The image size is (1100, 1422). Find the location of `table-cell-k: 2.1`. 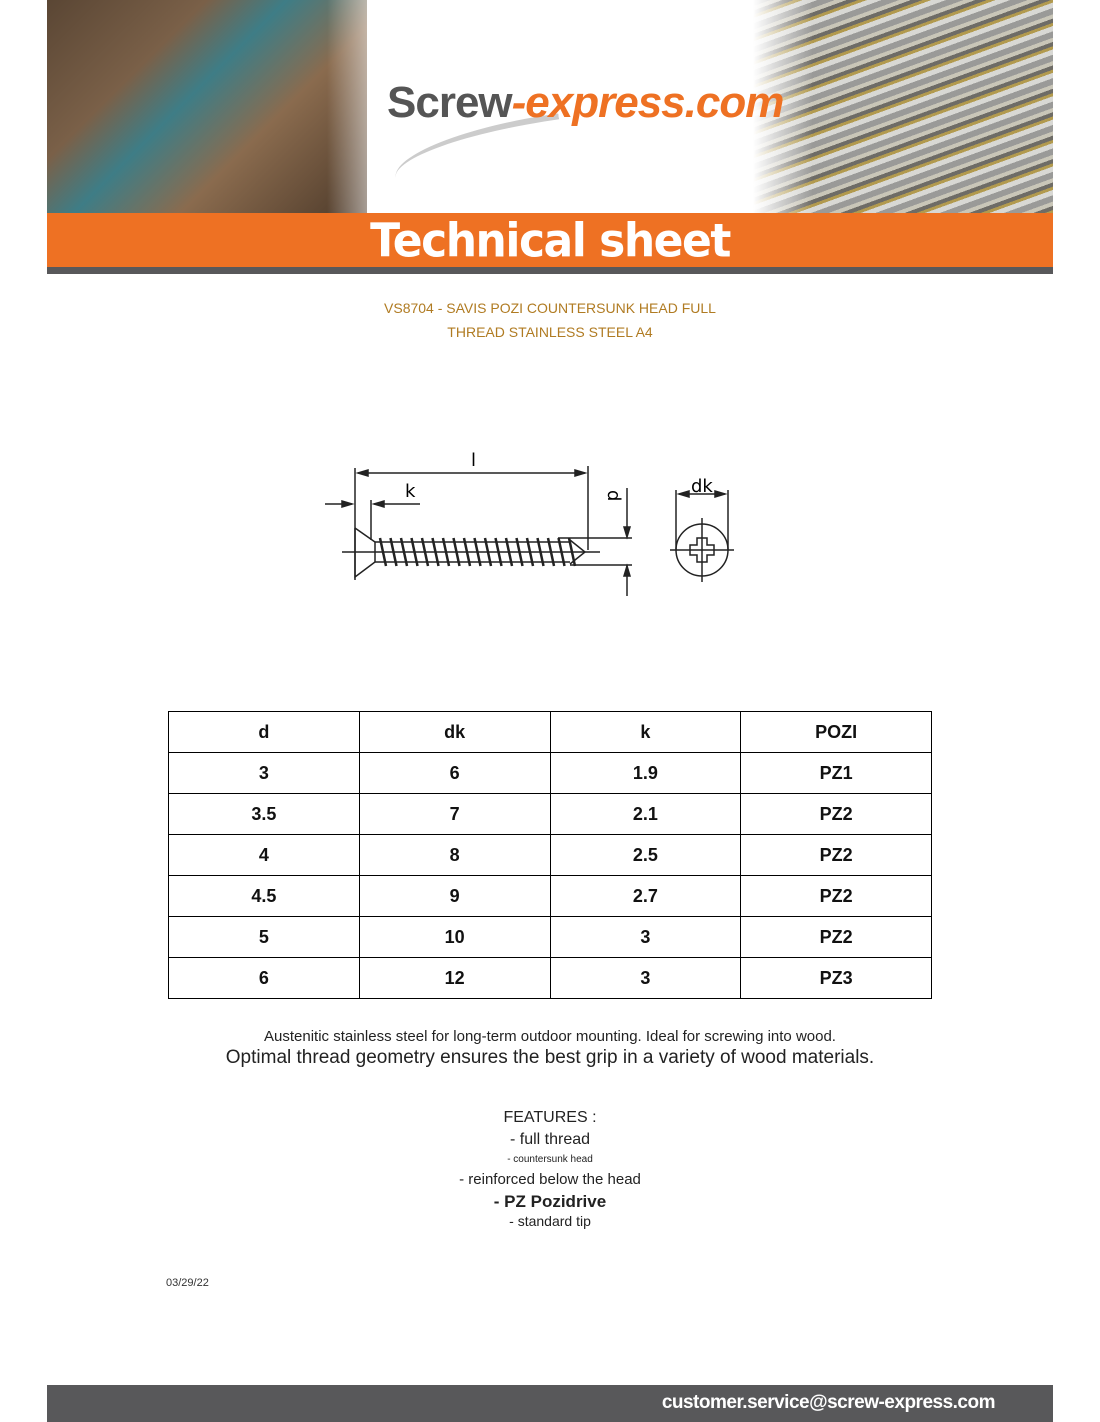

table-cell-k: 2.1 is located at coordinates (645, 814).